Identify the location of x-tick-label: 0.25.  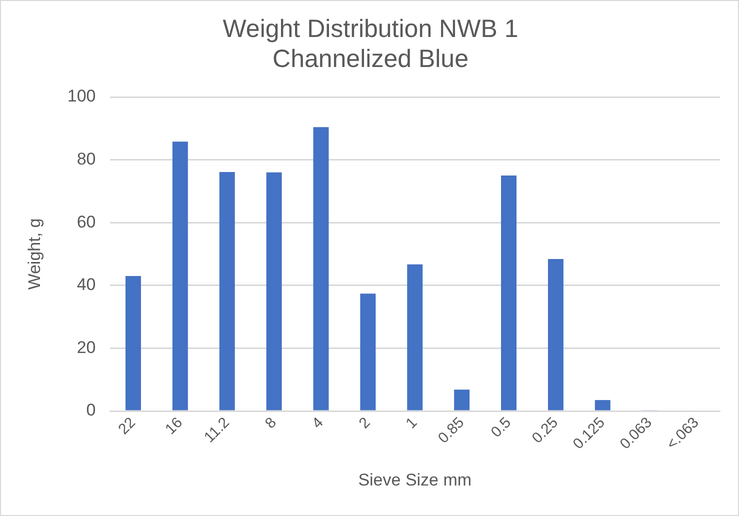
(545, 430).